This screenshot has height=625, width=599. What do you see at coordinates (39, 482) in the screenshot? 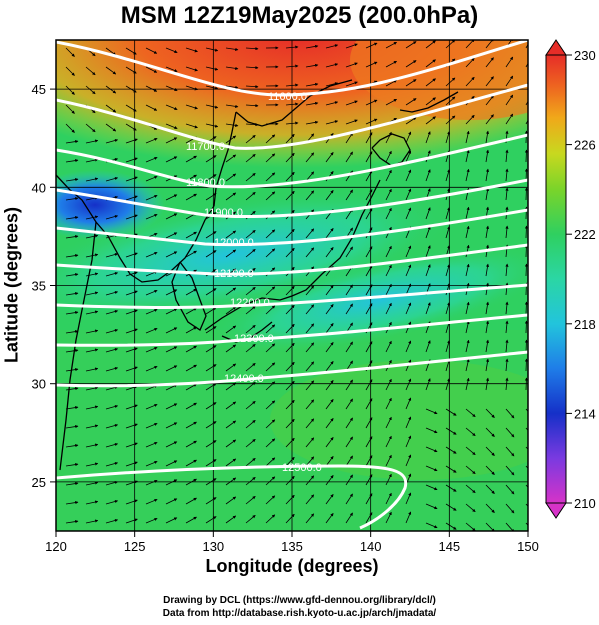
I see `y-tick-label: 25` at bounding box center [39, 482].